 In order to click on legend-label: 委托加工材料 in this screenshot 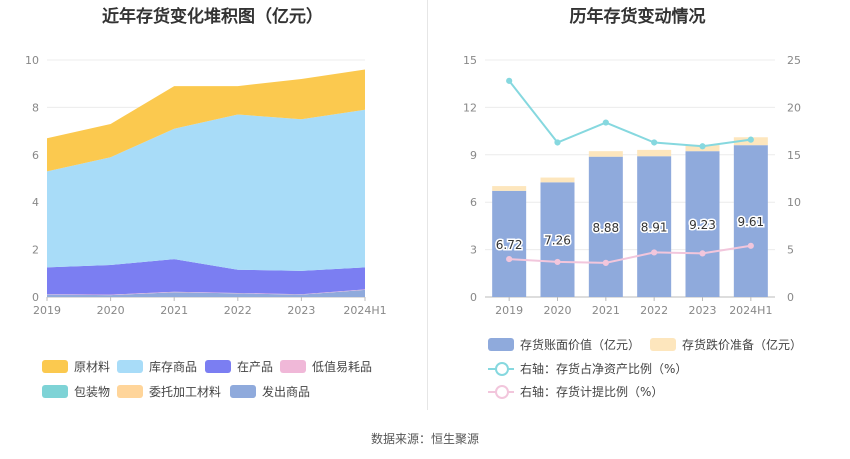, I will do `click(185, 392)`.